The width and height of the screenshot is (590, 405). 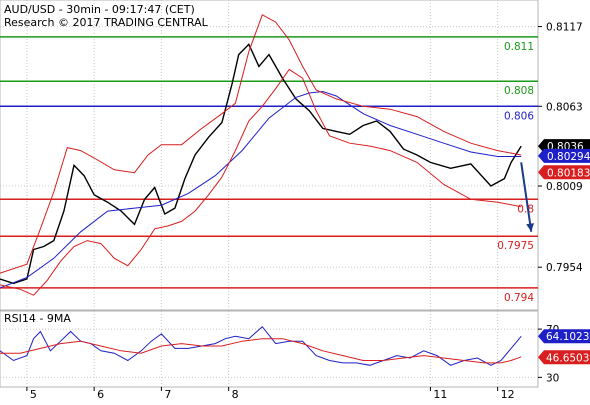 I want to click on rsi-marker-label: 46.6503, so click(x=567, y=358).